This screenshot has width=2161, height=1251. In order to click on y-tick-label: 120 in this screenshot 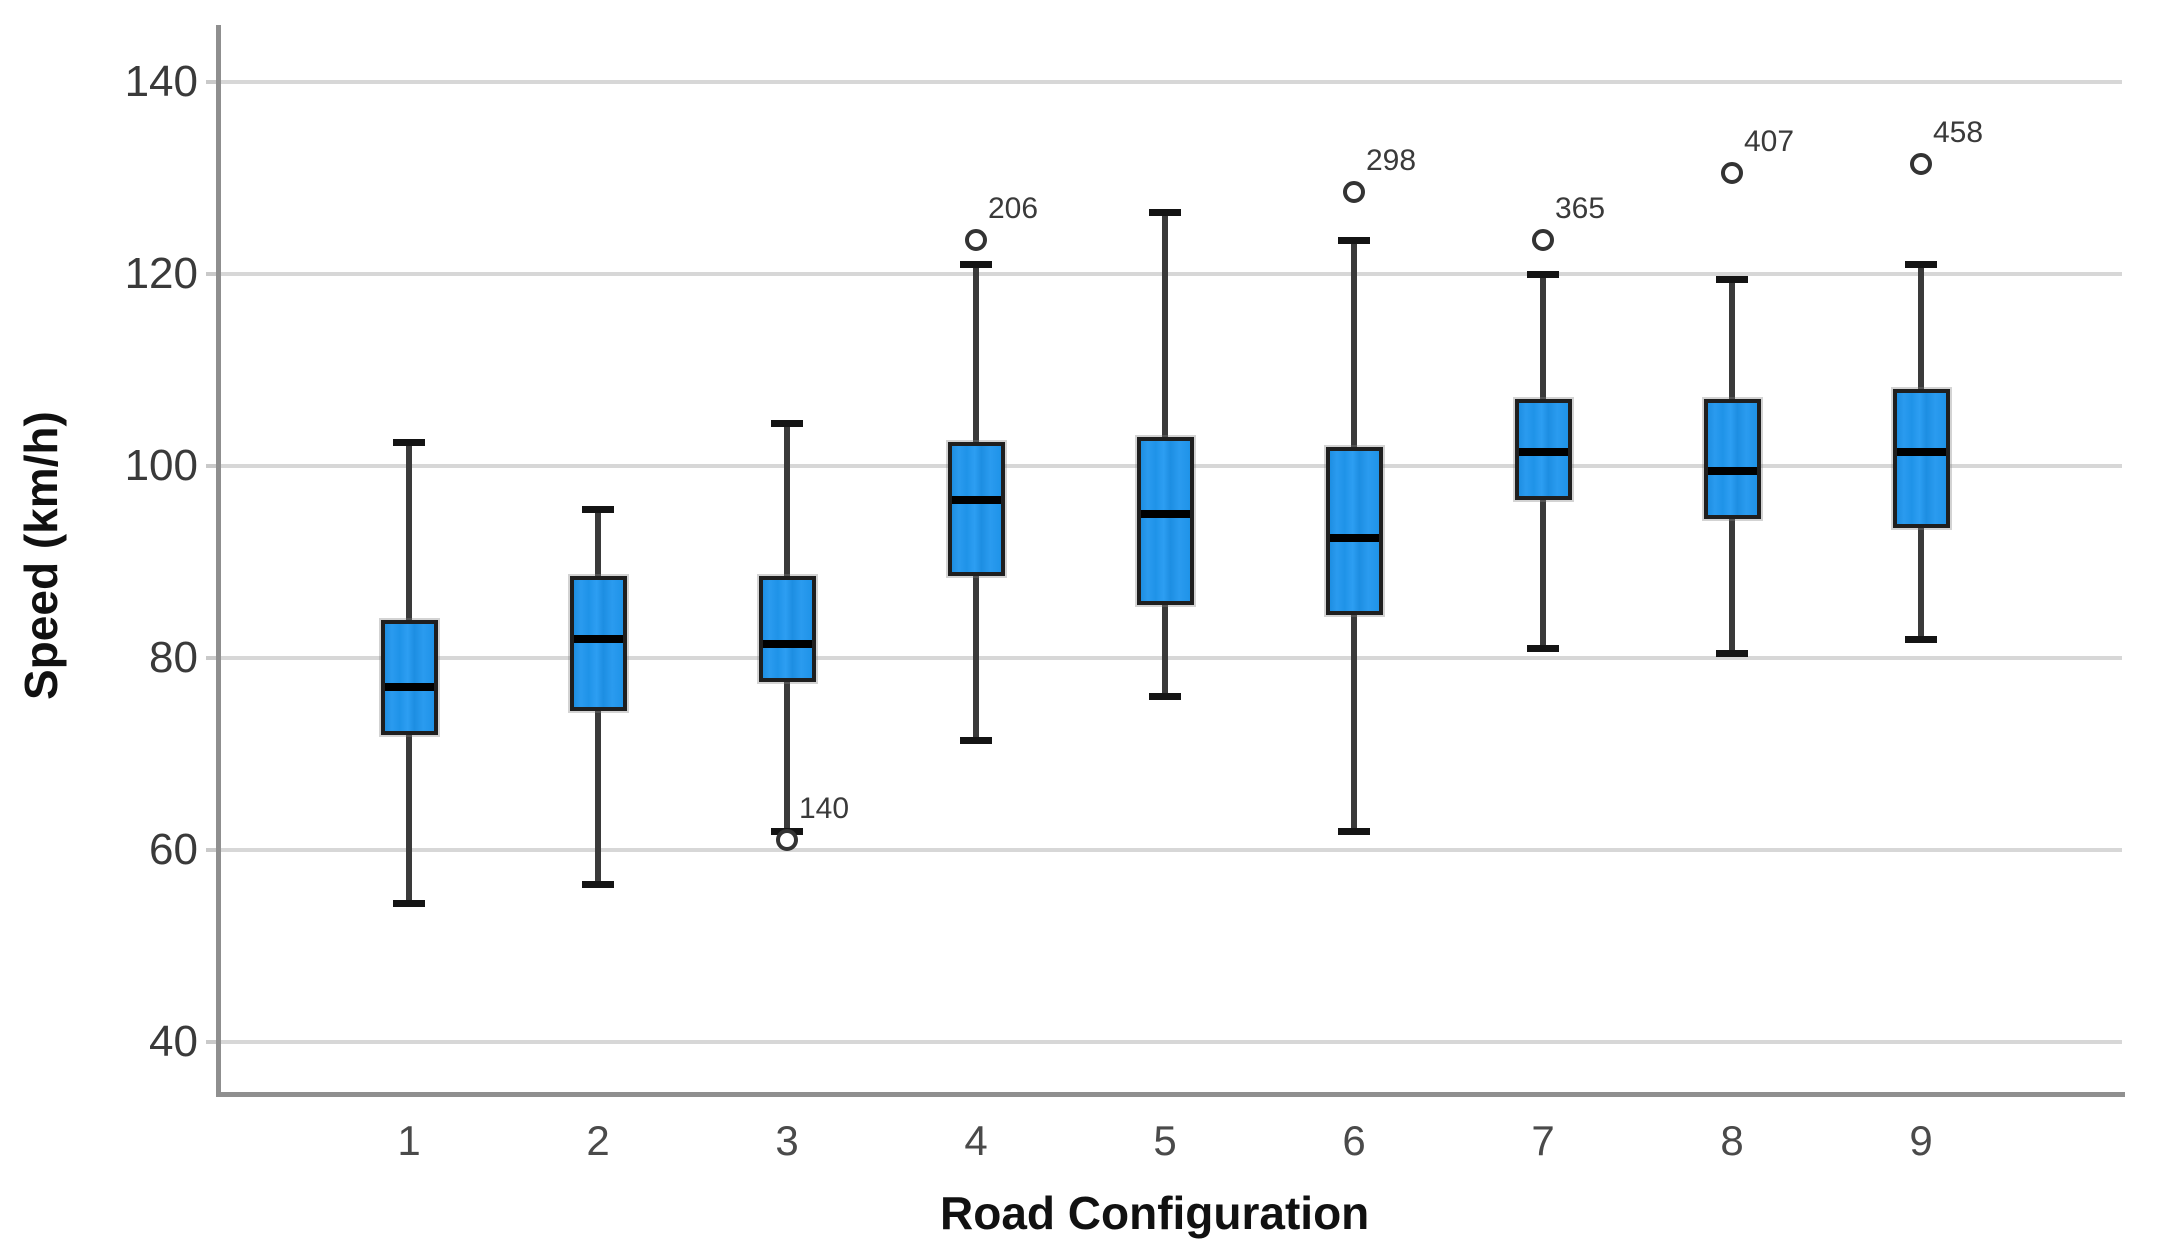, I will do `click(161, 273)`.